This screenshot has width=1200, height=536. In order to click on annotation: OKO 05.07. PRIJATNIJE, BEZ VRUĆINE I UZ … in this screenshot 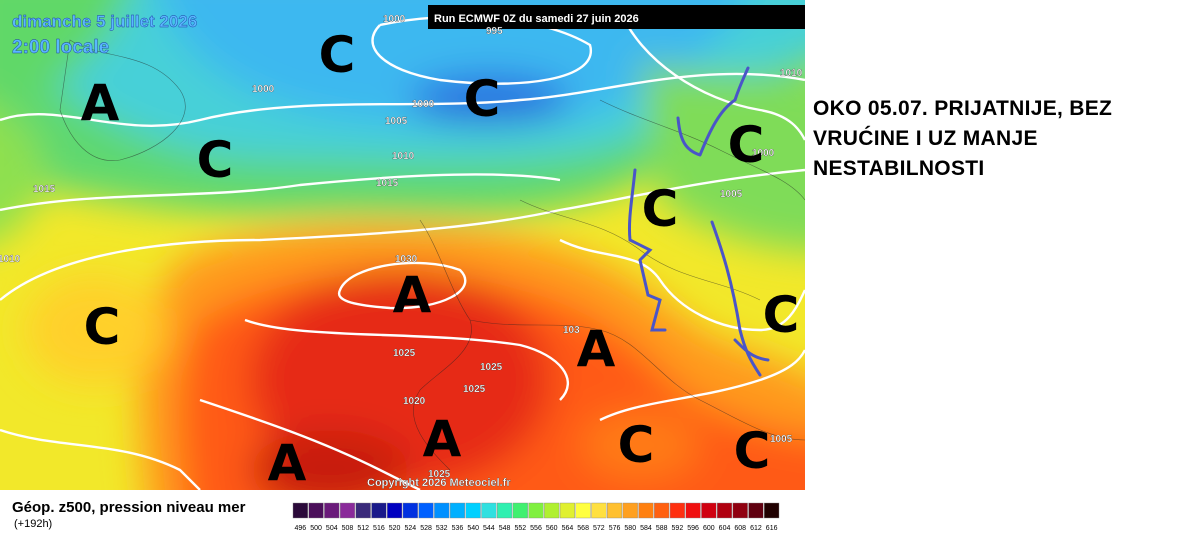, I will do `click(1003, 139)`.